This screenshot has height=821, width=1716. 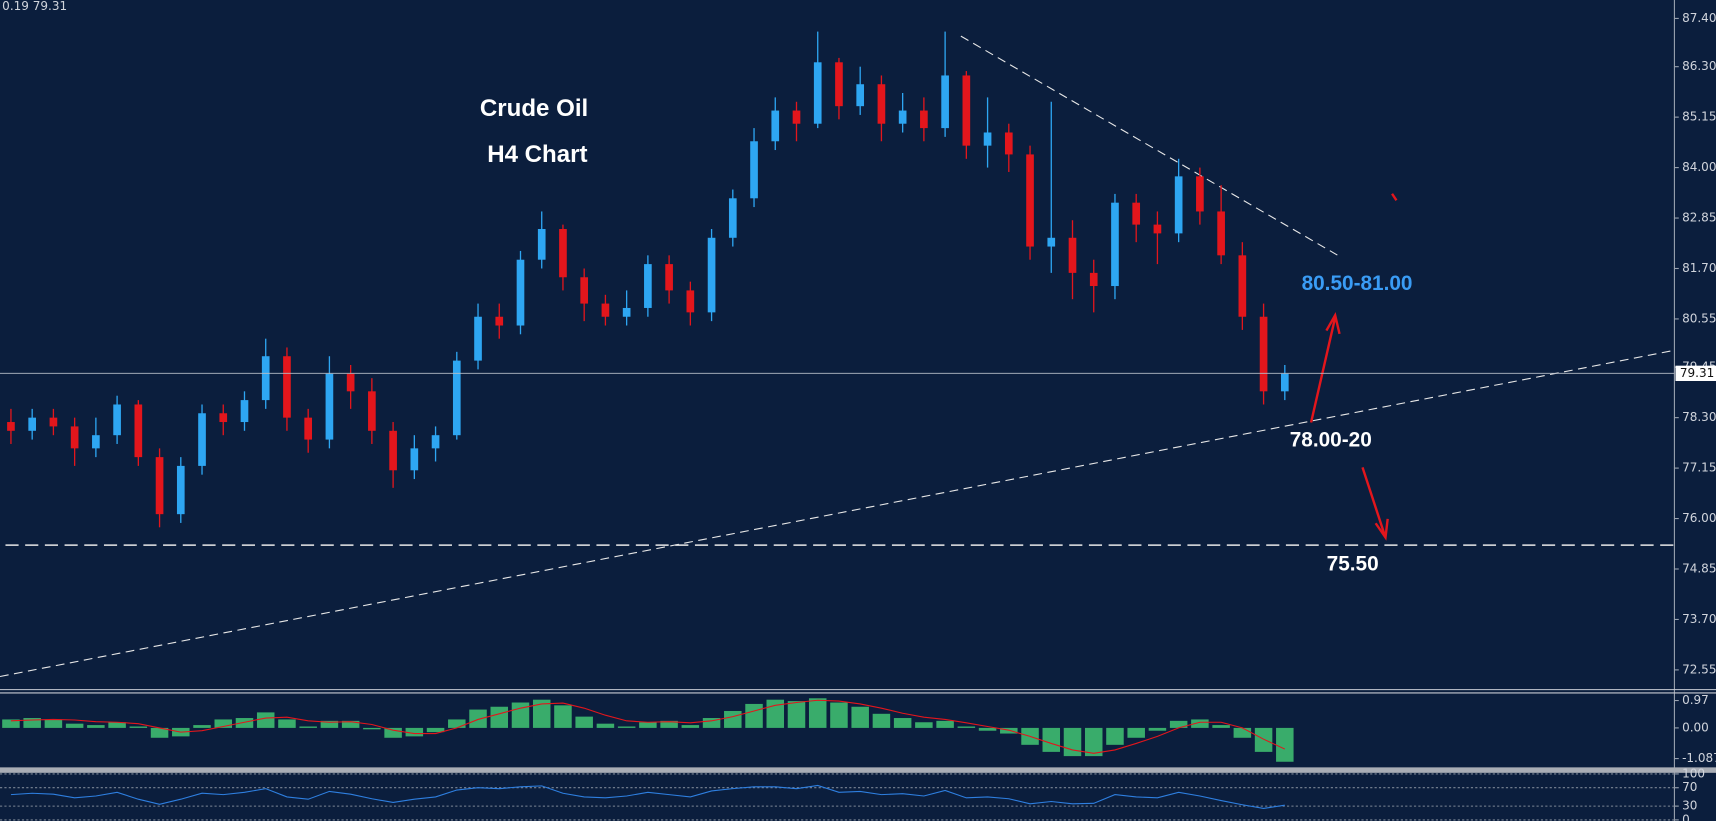 What do you see at coordinates (1699, 218) in the screenshot?
I see `y-tick-label: 82.85` at bounding box center [1699, 218].